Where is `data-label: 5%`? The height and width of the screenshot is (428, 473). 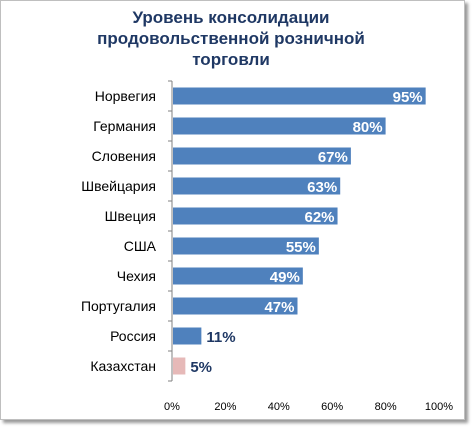
data-label: 5% is located at coordinates (201, 367).